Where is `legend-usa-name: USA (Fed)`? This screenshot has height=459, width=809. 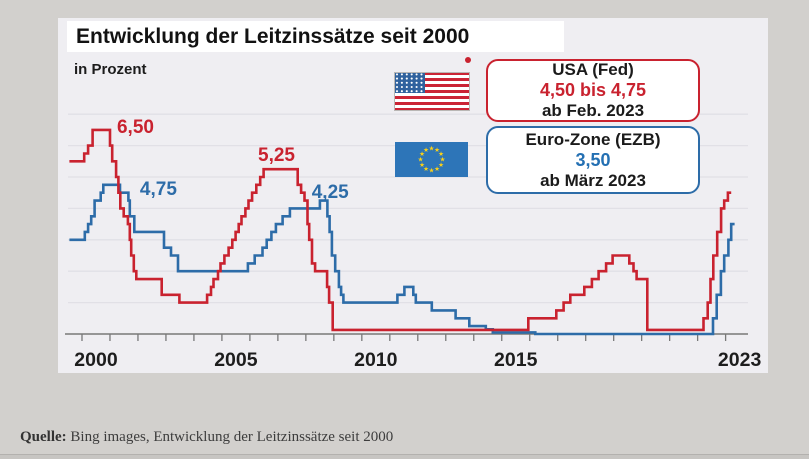
legend-usa-name: USA (Fed) is located at coordinates (593, 69).